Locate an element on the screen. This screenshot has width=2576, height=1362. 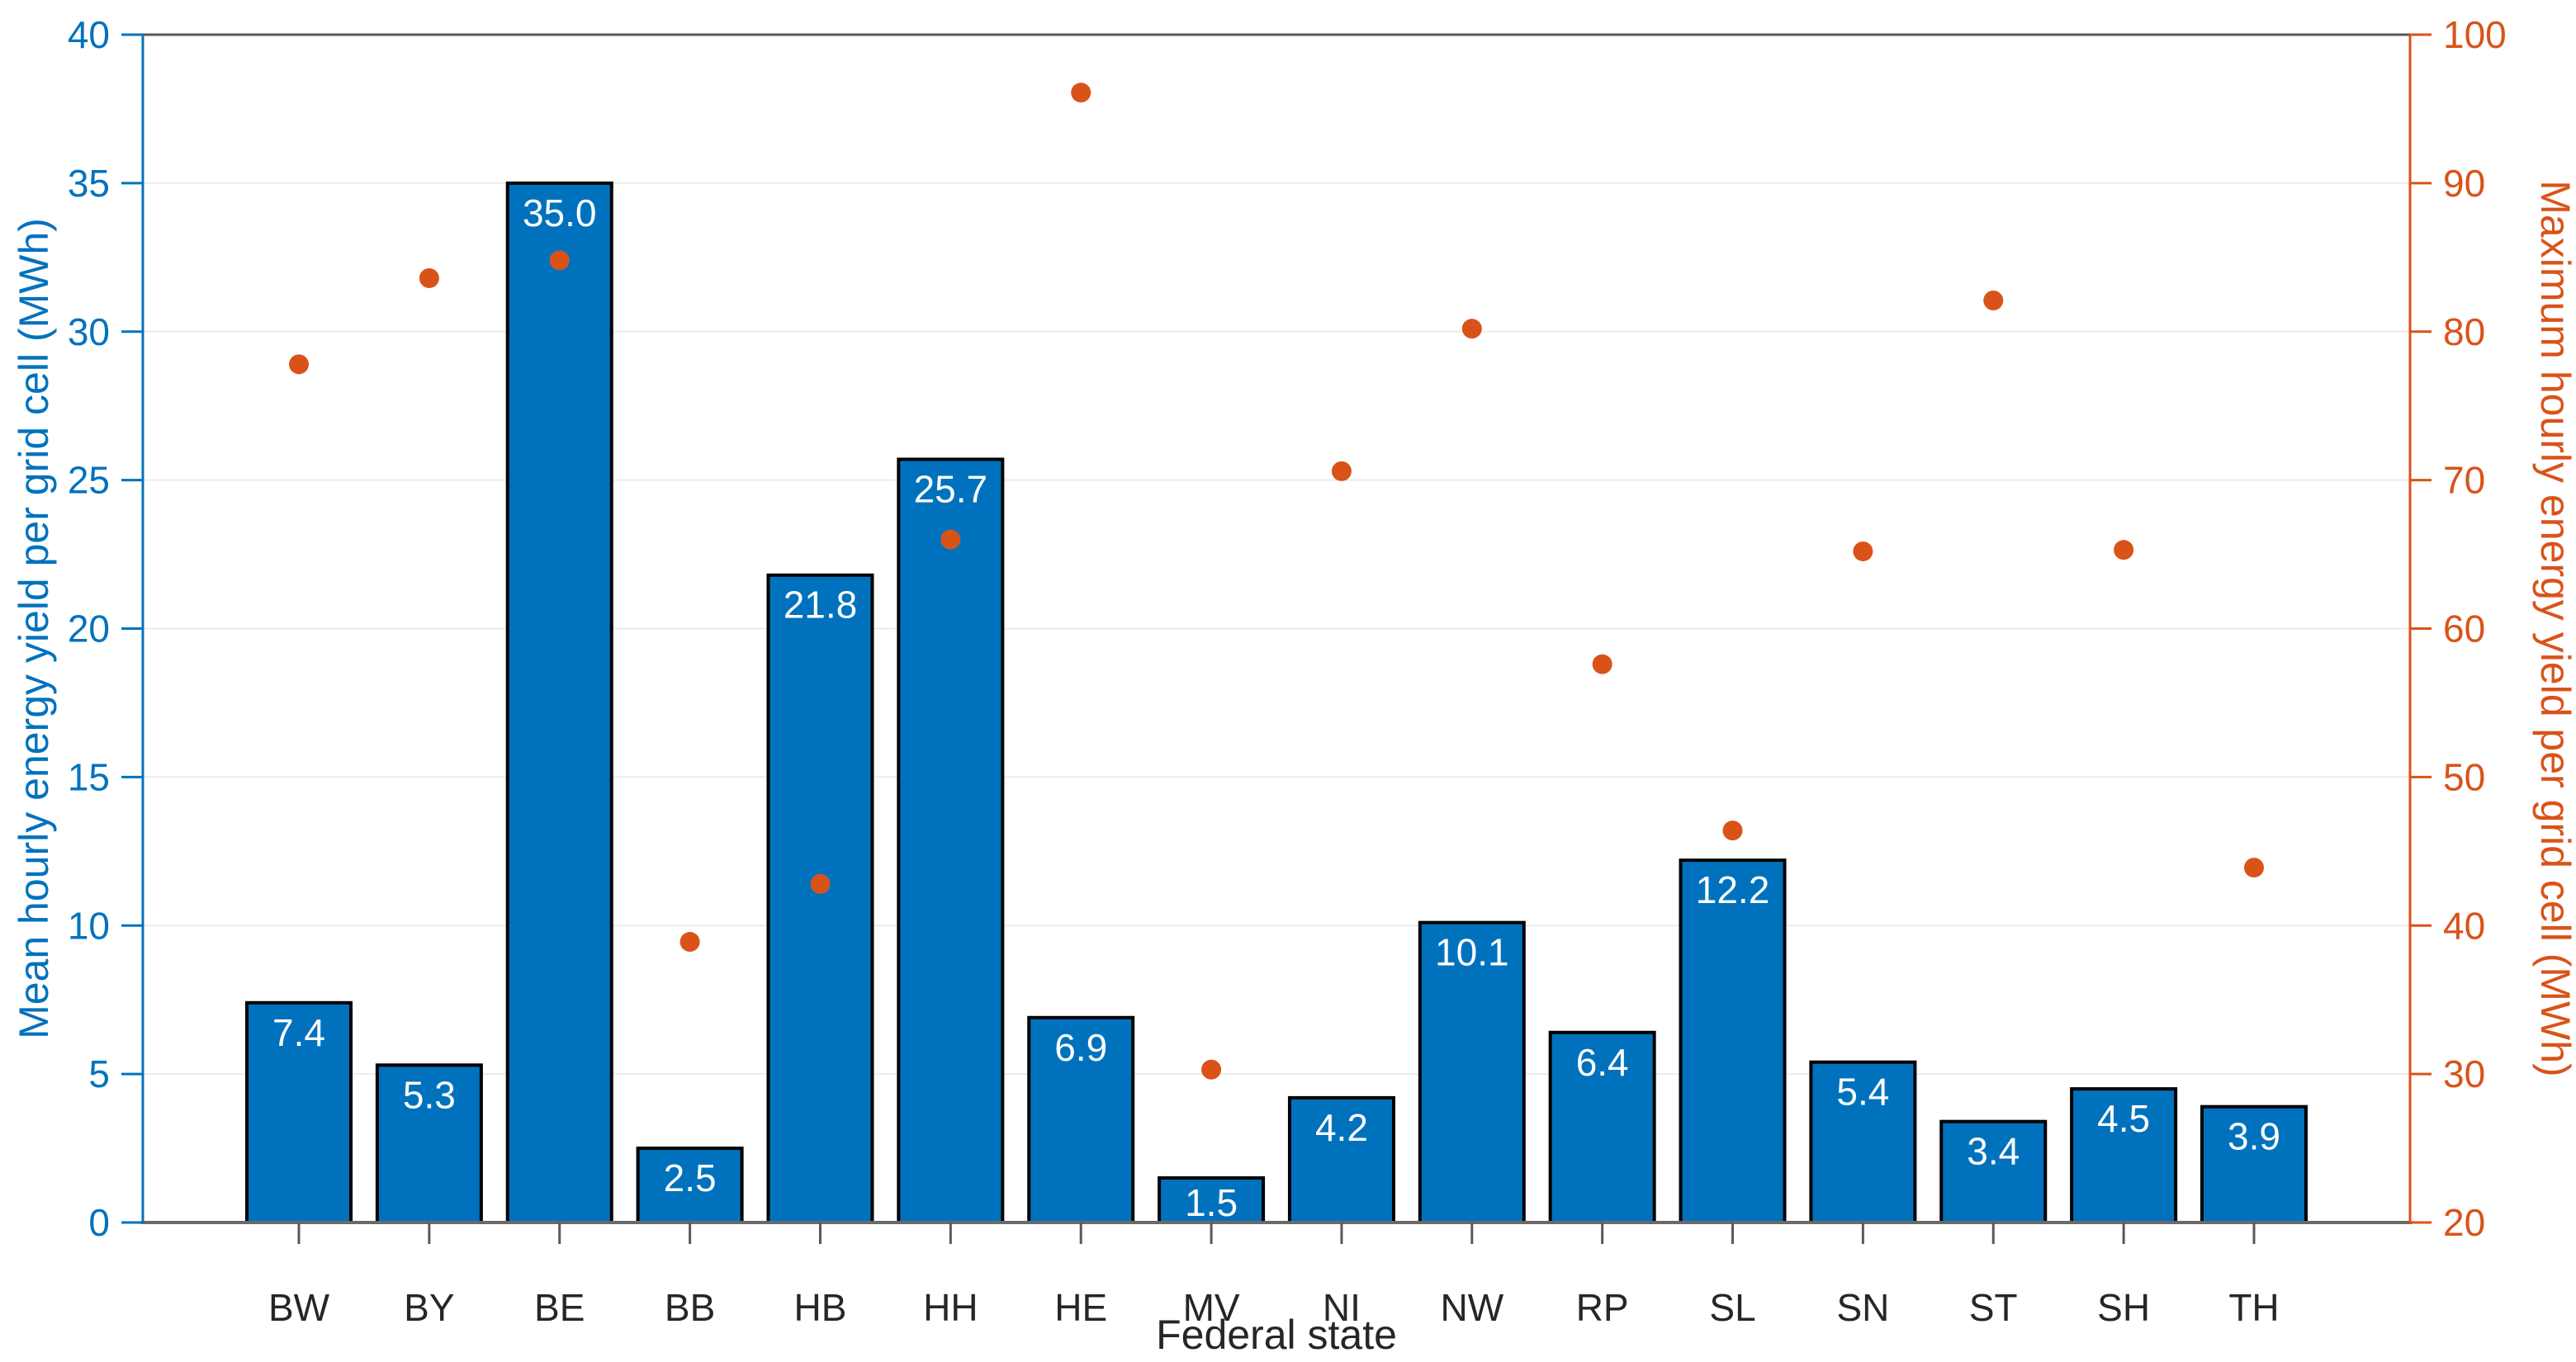
y-right-tick-label: 50 is located at coordinates (2464, 776).